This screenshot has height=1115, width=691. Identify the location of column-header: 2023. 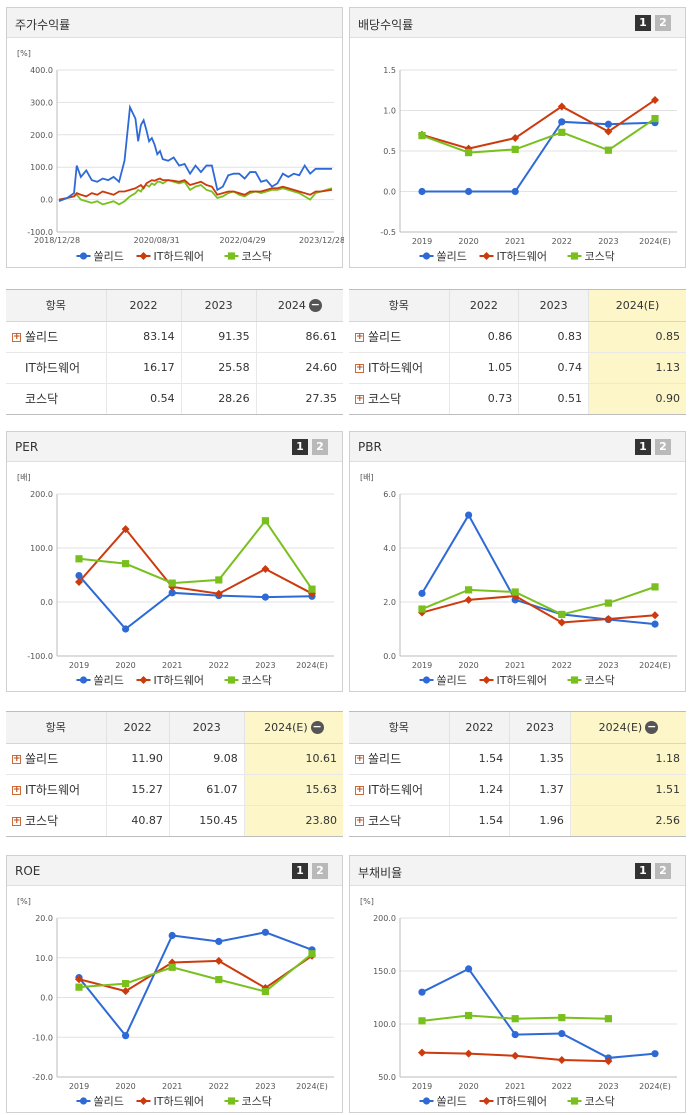
(540, 728).